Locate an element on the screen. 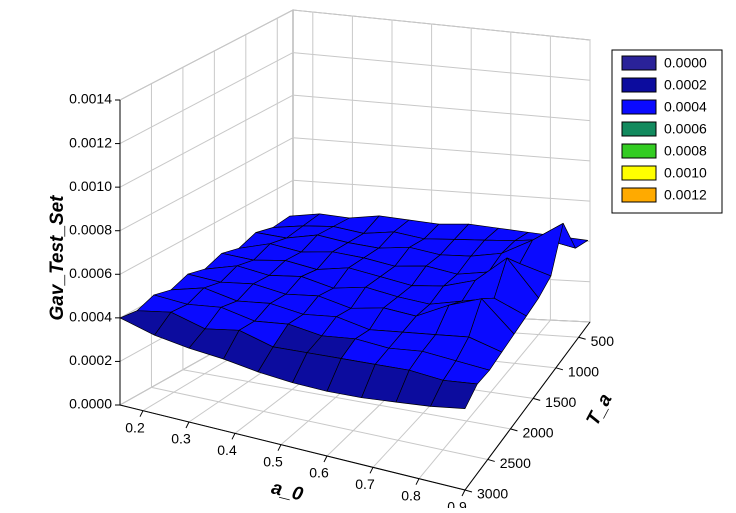  z-tick-label: 0.0000 is located at coordinates (90, 404).